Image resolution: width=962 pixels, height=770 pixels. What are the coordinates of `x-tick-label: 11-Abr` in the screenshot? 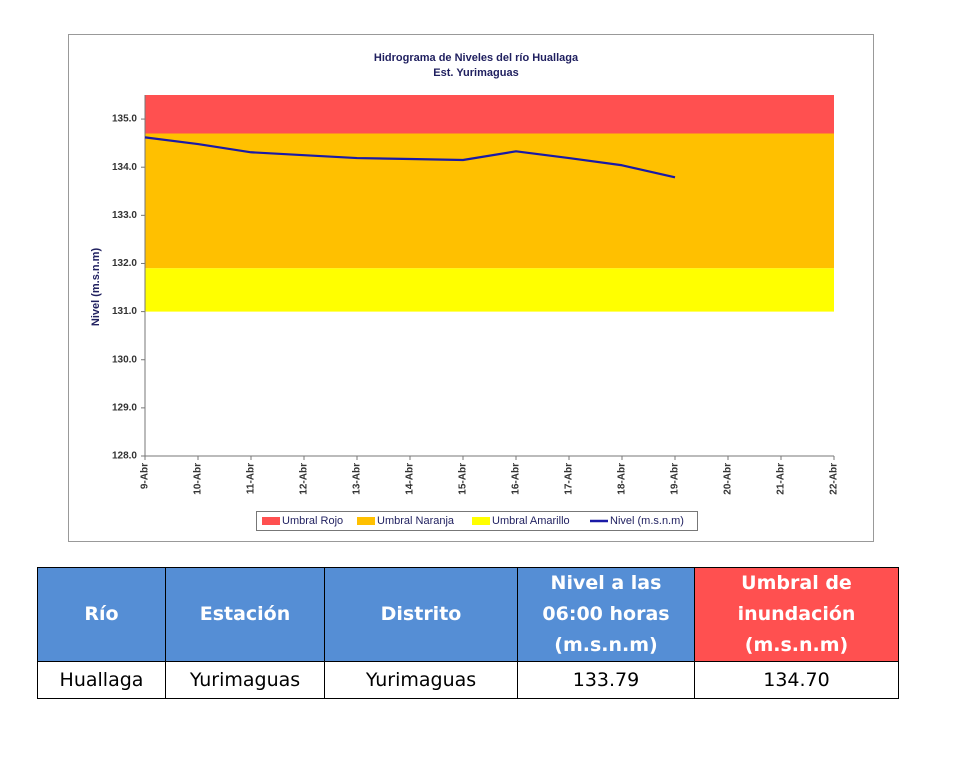 It's located at (251, 478).